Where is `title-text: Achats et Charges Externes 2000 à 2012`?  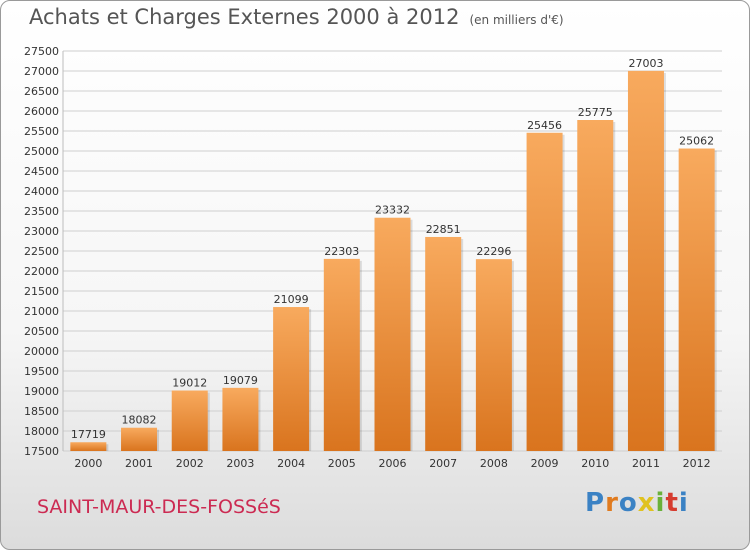
title-text: Achats et Charges Externes 2000 à 2012 is located at coordinates (244, 17).